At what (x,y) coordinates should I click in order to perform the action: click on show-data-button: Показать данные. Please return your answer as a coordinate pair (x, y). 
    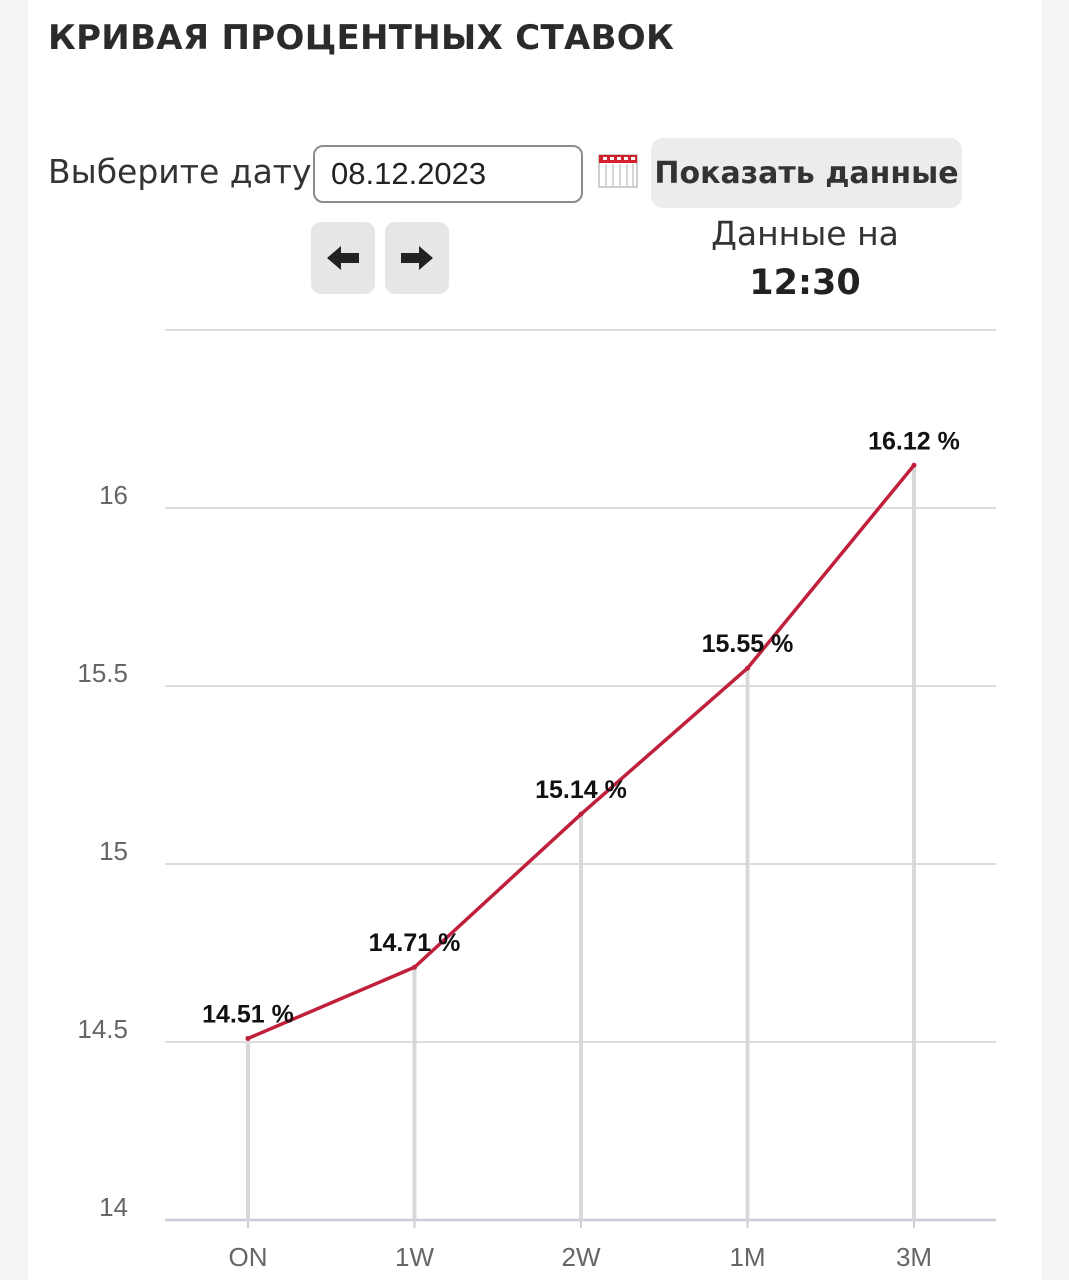
    Looking at the image, I should click on (806, 173).